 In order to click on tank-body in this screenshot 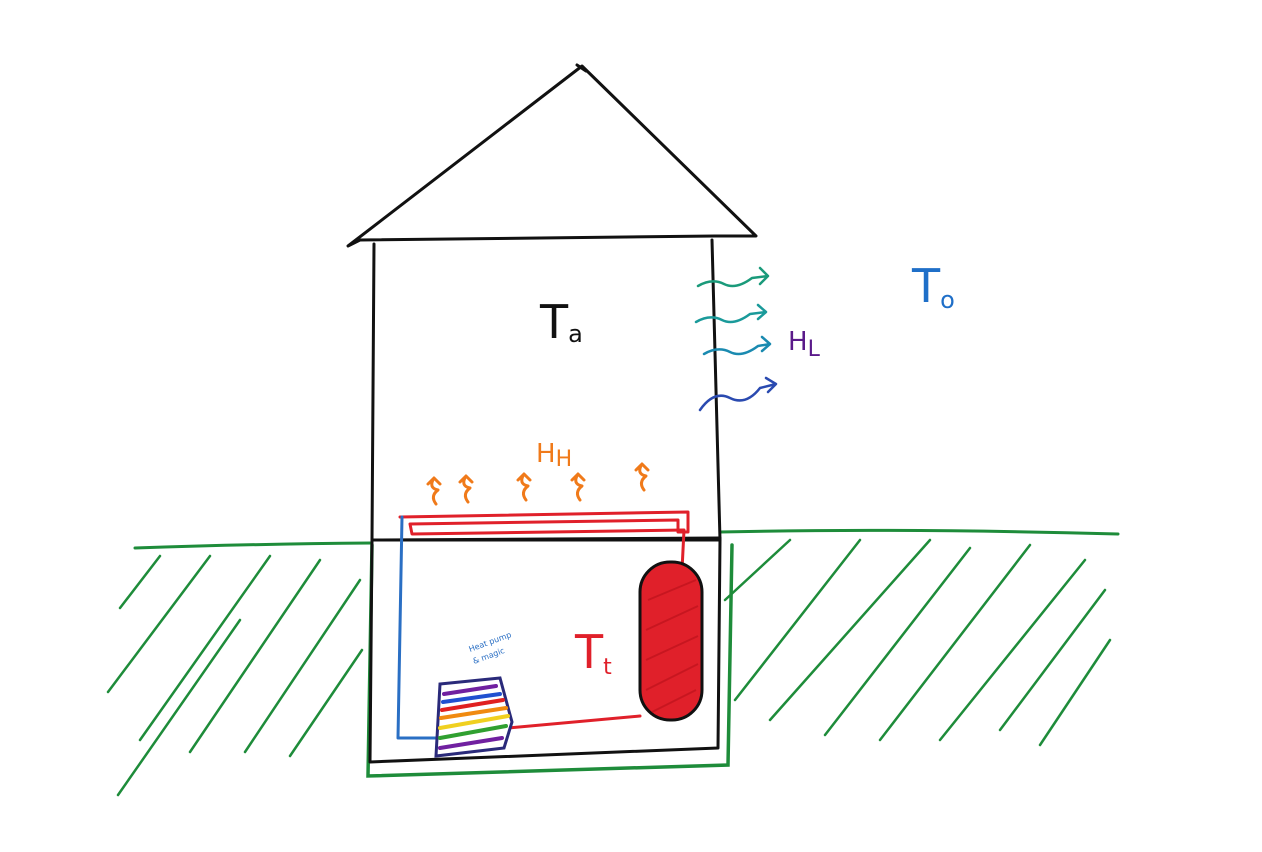, I will do `click(671, 641)`.